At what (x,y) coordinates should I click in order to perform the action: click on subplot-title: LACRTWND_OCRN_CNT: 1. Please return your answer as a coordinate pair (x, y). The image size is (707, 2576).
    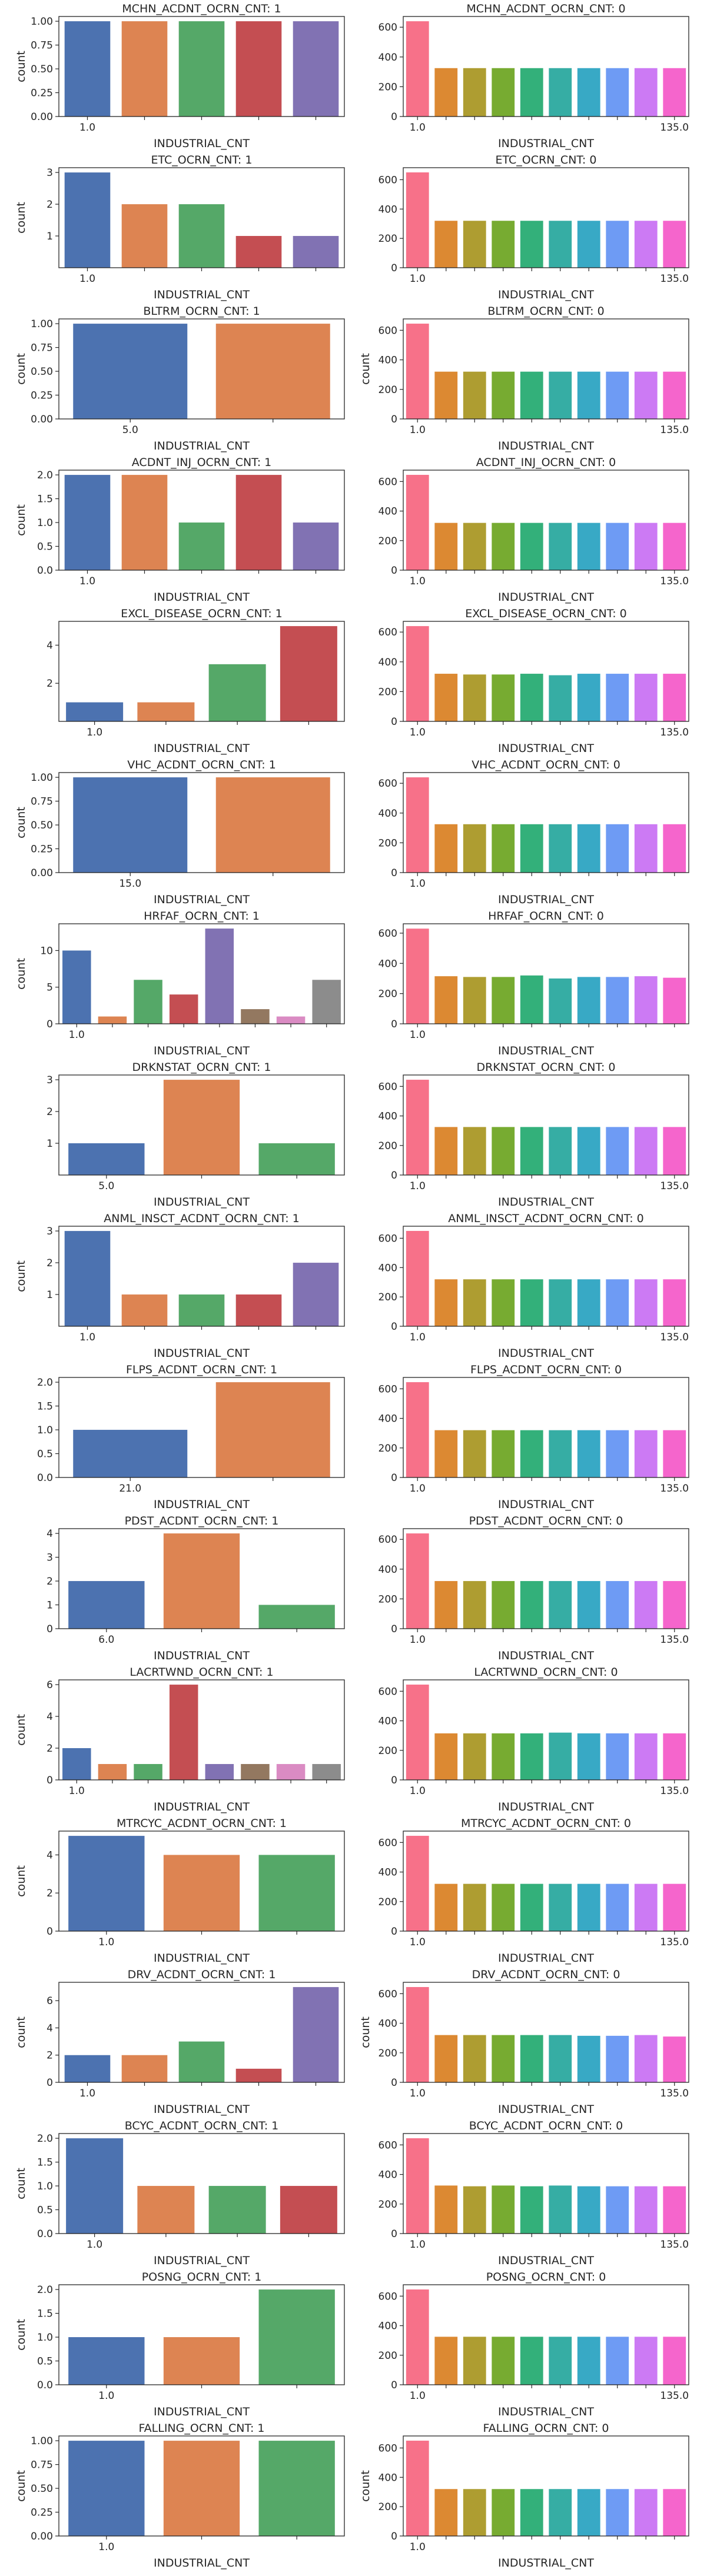
    Looking at the image, I should click on (201, 1672).